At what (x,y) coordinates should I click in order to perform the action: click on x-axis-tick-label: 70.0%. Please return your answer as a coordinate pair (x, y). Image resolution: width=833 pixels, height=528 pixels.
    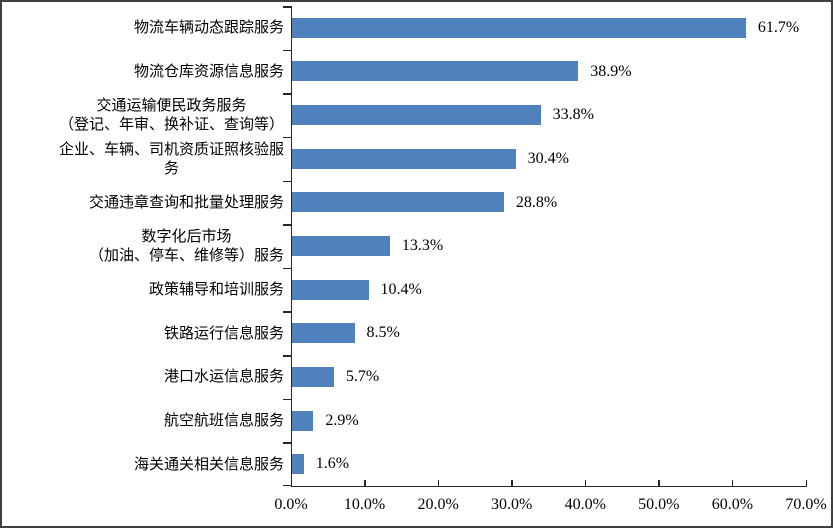
    Looking at the image, I should click on (806, 504).